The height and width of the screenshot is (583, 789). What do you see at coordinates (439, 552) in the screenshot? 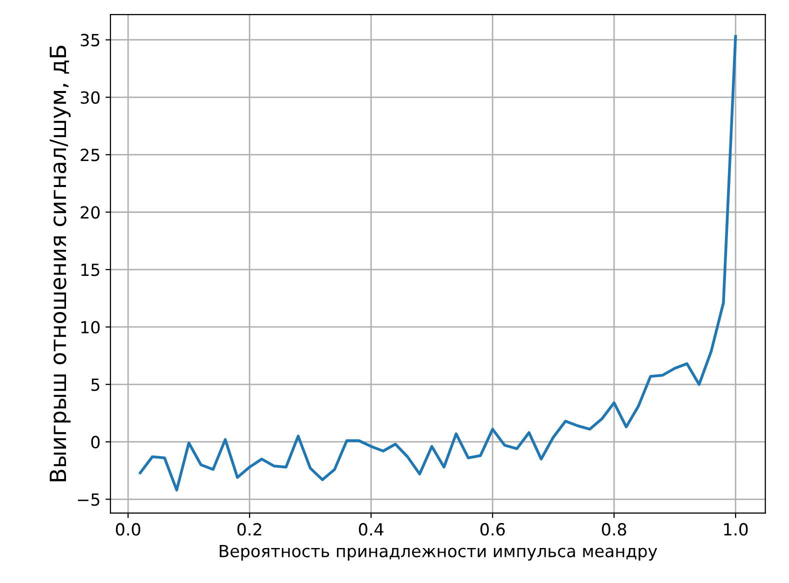
I see `x-axis-title: Вероятность принадлежности импульса меандру` at bounding box center [439, 552].